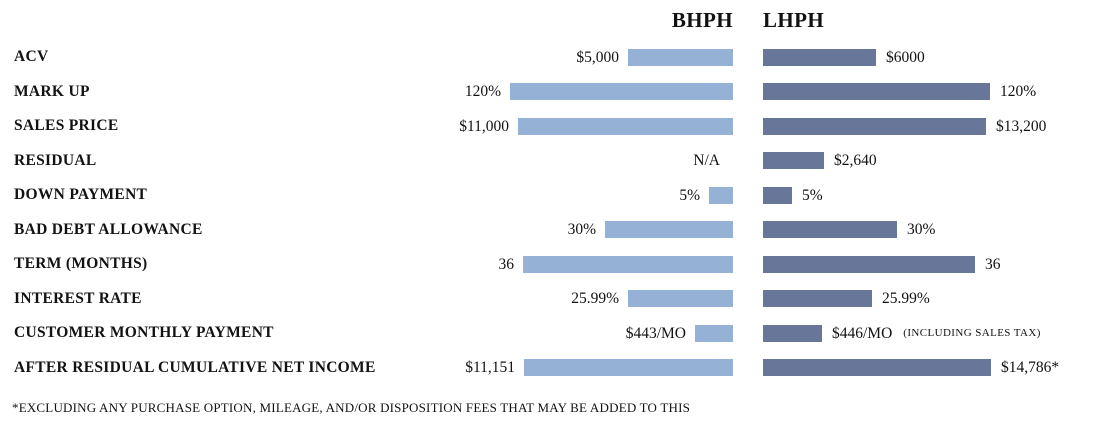 This screenshot has height=433, width=1098. Describe the element at coordinates (930, 57) in the screenshot. I see `lhph-zone: $6000` at that location.